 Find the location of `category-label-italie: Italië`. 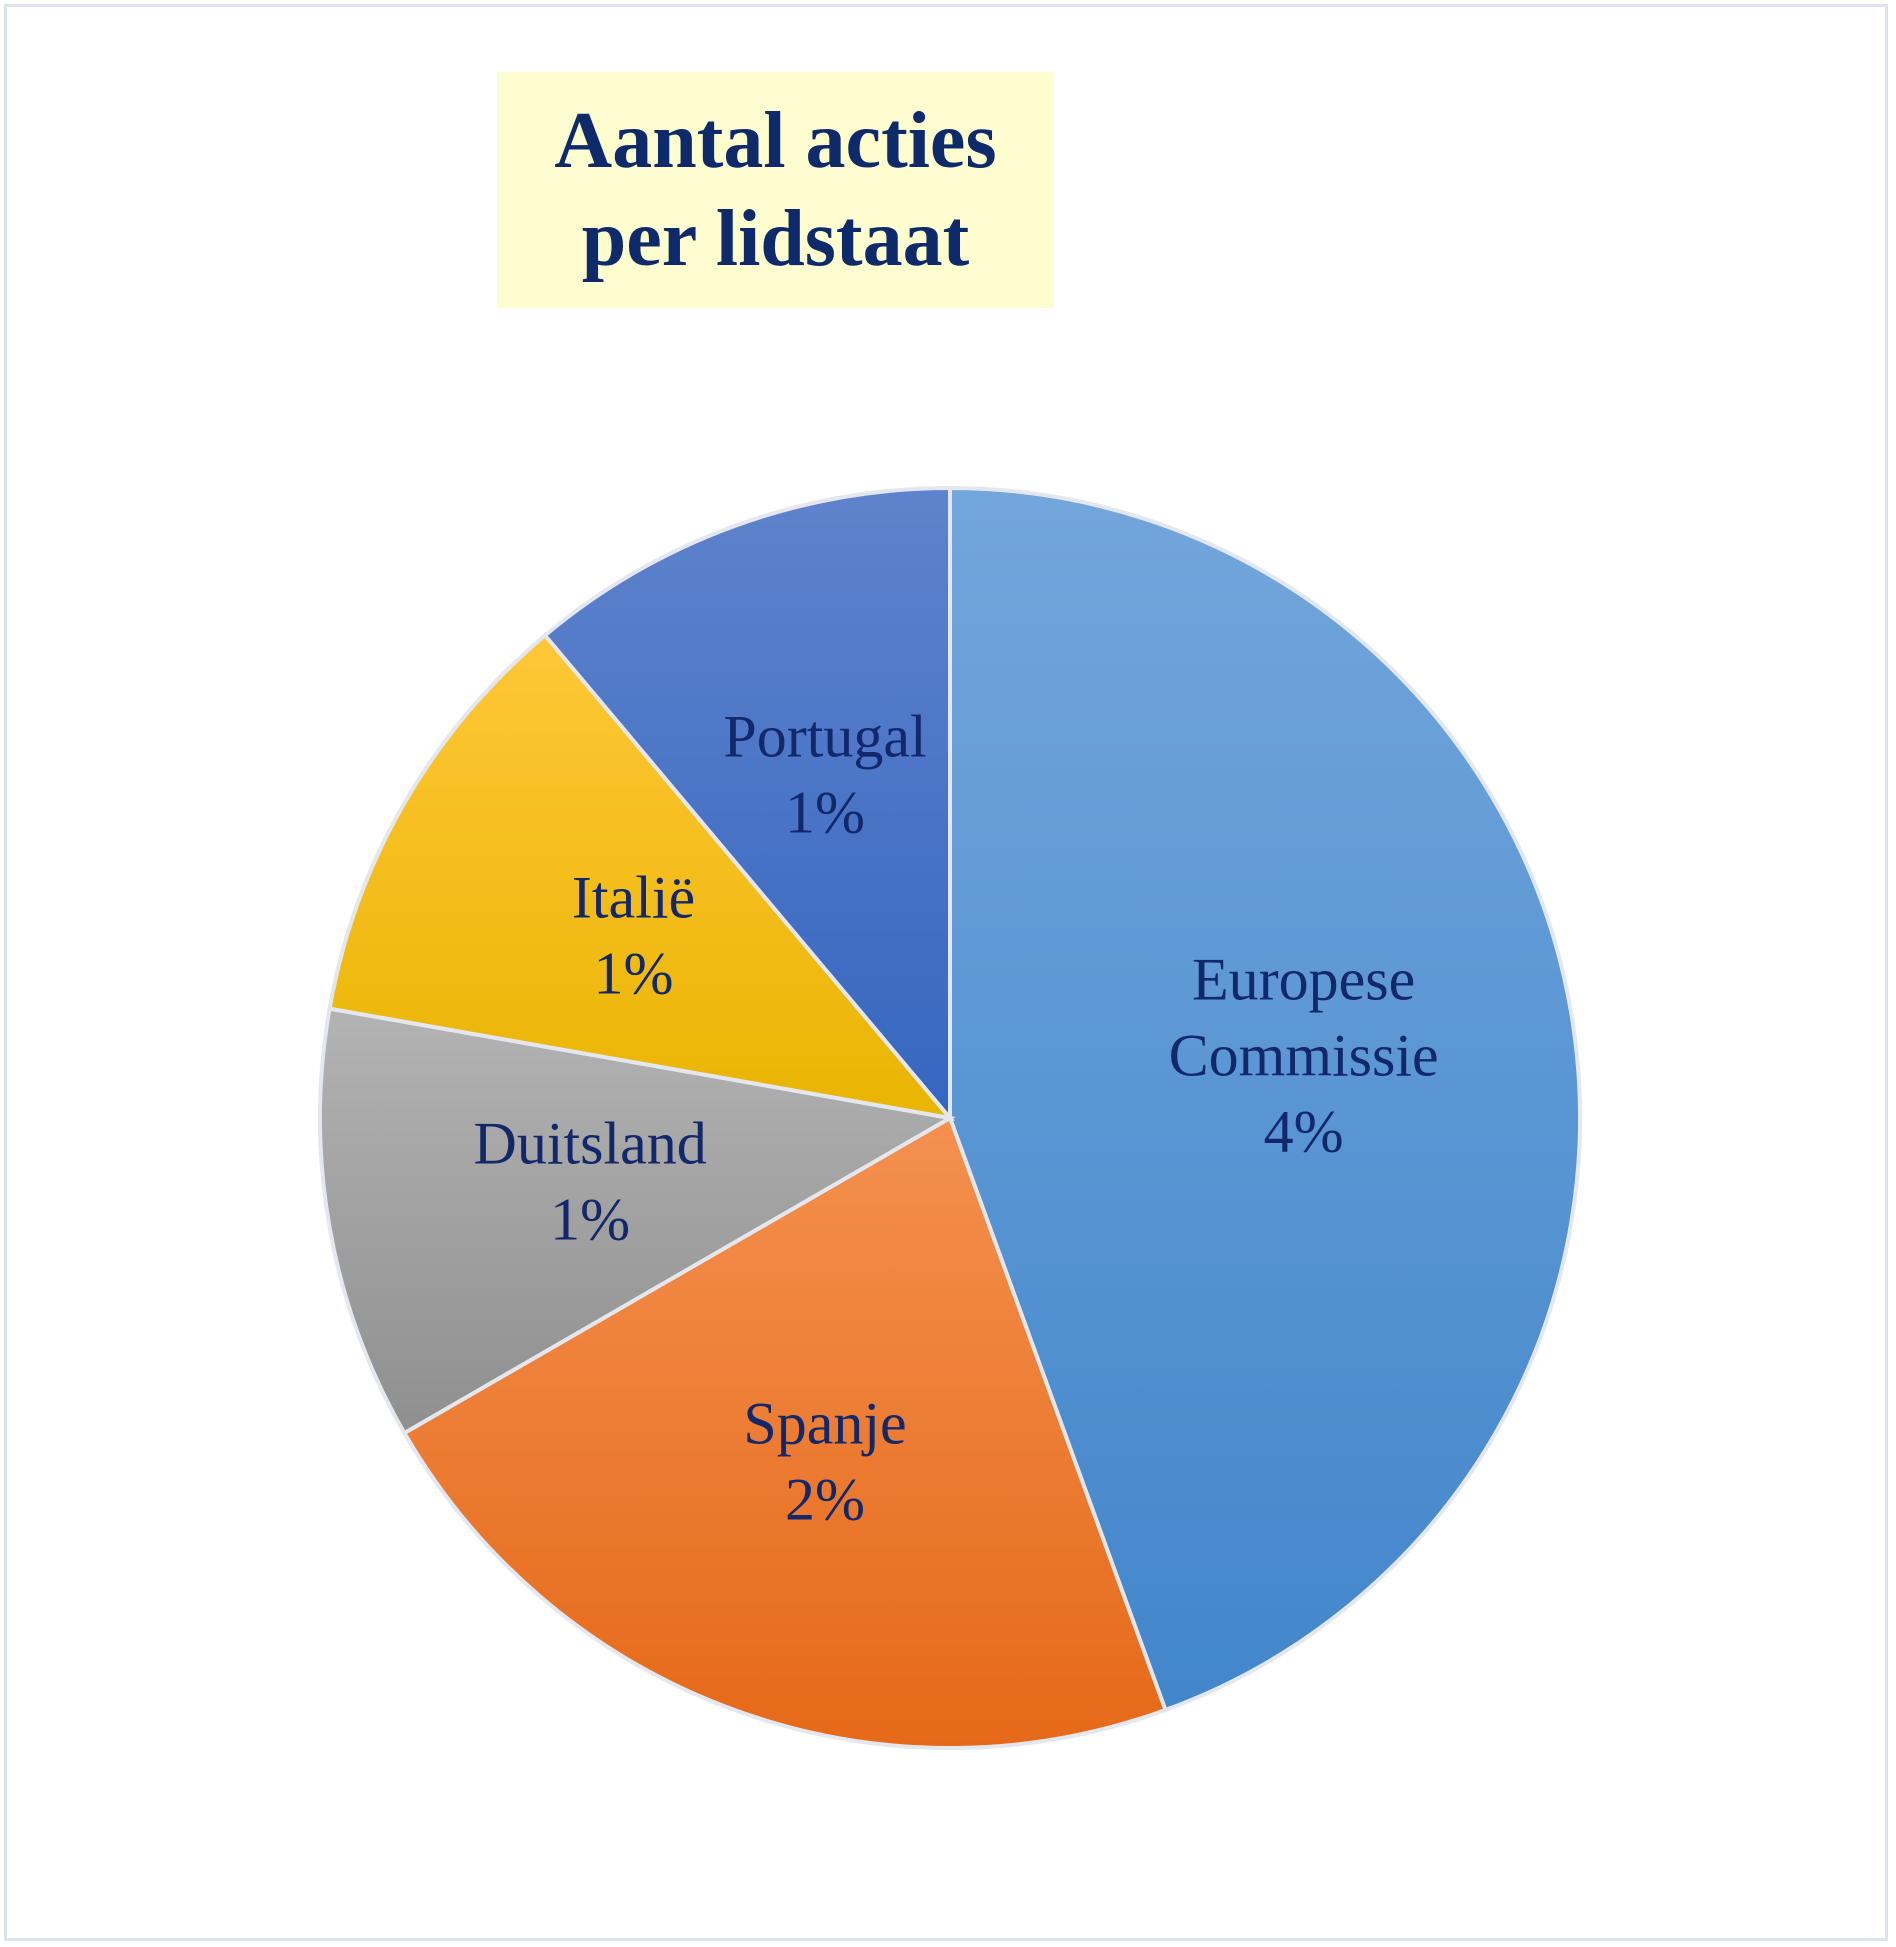

category-label-italie: Italië is located at coordinates (633, 897).